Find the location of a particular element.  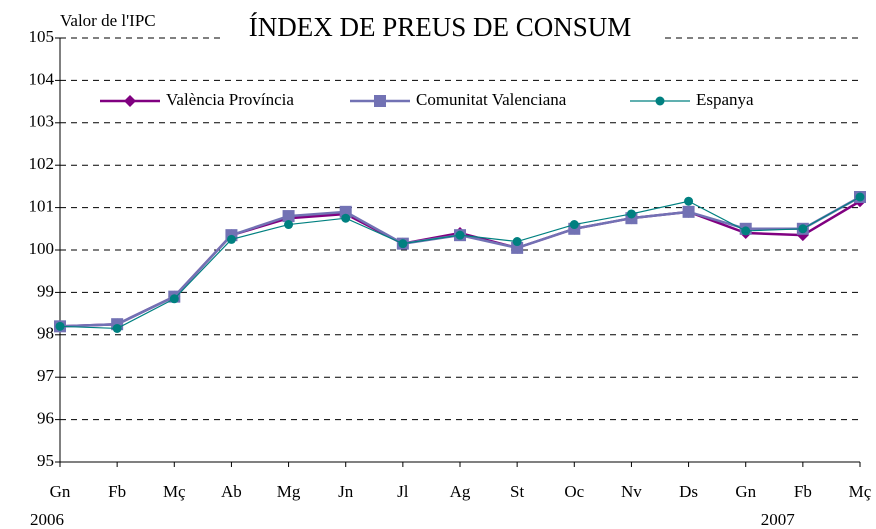

x-tick-label: Ds is located at coordinates (688, 491).